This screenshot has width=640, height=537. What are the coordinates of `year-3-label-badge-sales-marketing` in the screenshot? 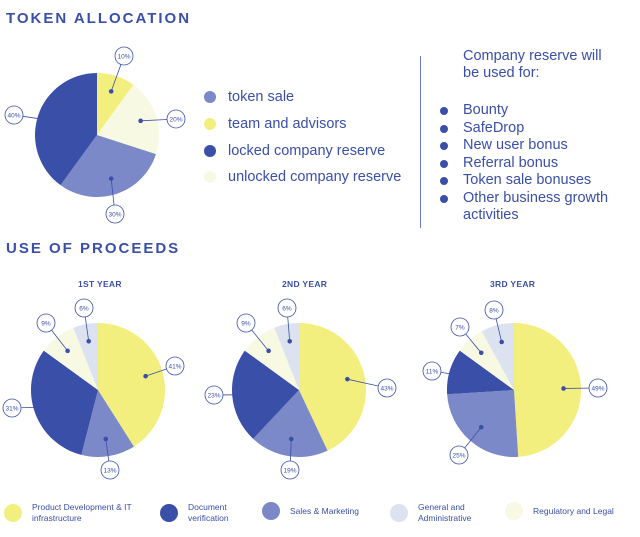 It's located at (459, 455).